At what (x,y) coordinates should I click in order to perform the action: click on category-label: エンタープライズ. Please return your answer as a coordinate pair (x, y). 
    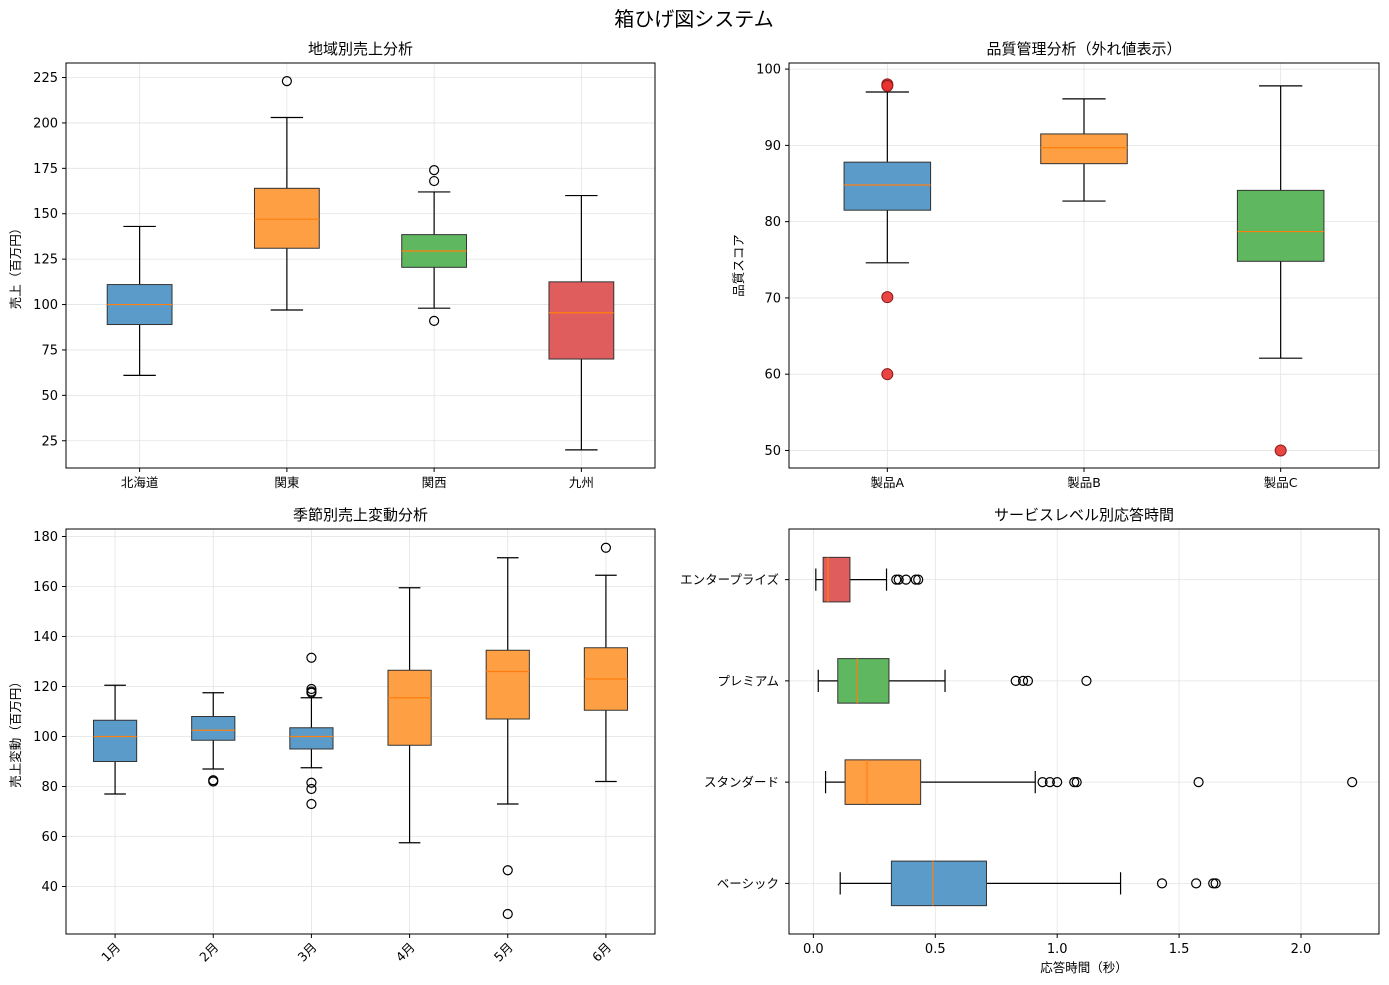
    Looking at the image, I should click on (729, 579).